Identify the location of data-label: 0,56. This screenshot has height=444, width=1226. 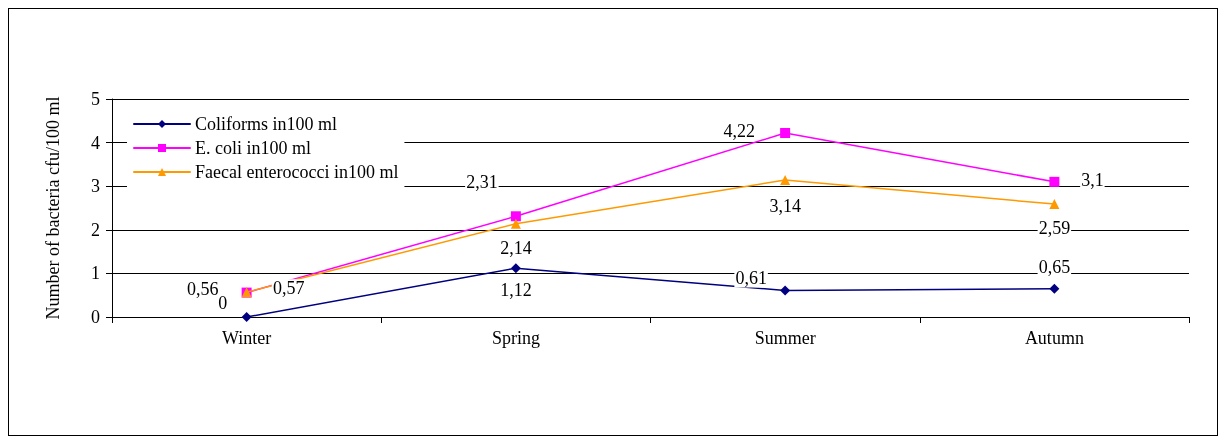
(202, 288).